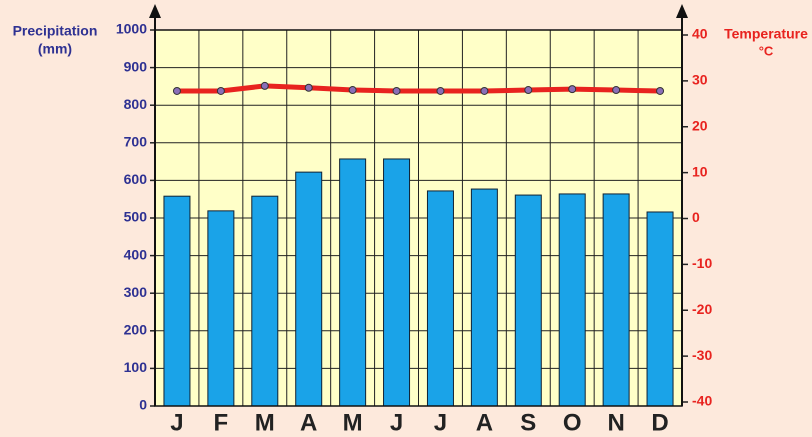 The height and width of the screenshot is (437, 812). Describe the element at coordinates (528, 422) in the screenshot. I see `x-tick-label: S` at that location.